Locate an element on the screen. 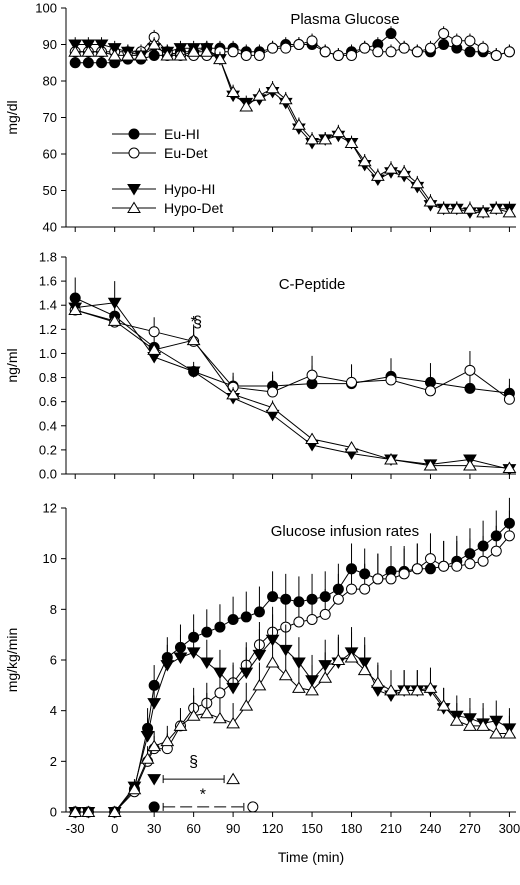 This screenshot has width=520, height=885. legend-label: Eu-Det is located at coordinates (186, 153).